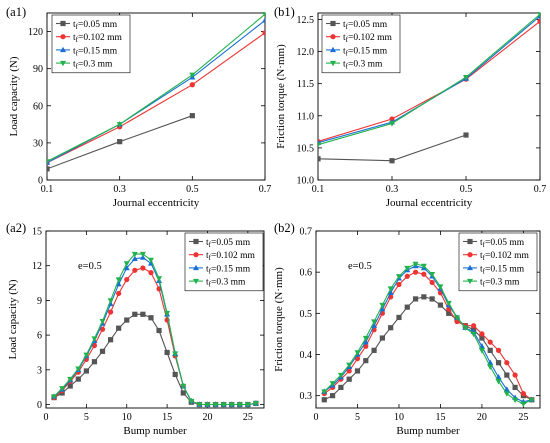 Image resolution: width=550 pixels, height=443 pixels. I want to click on x-tick-label: 5, so click(357, 417).